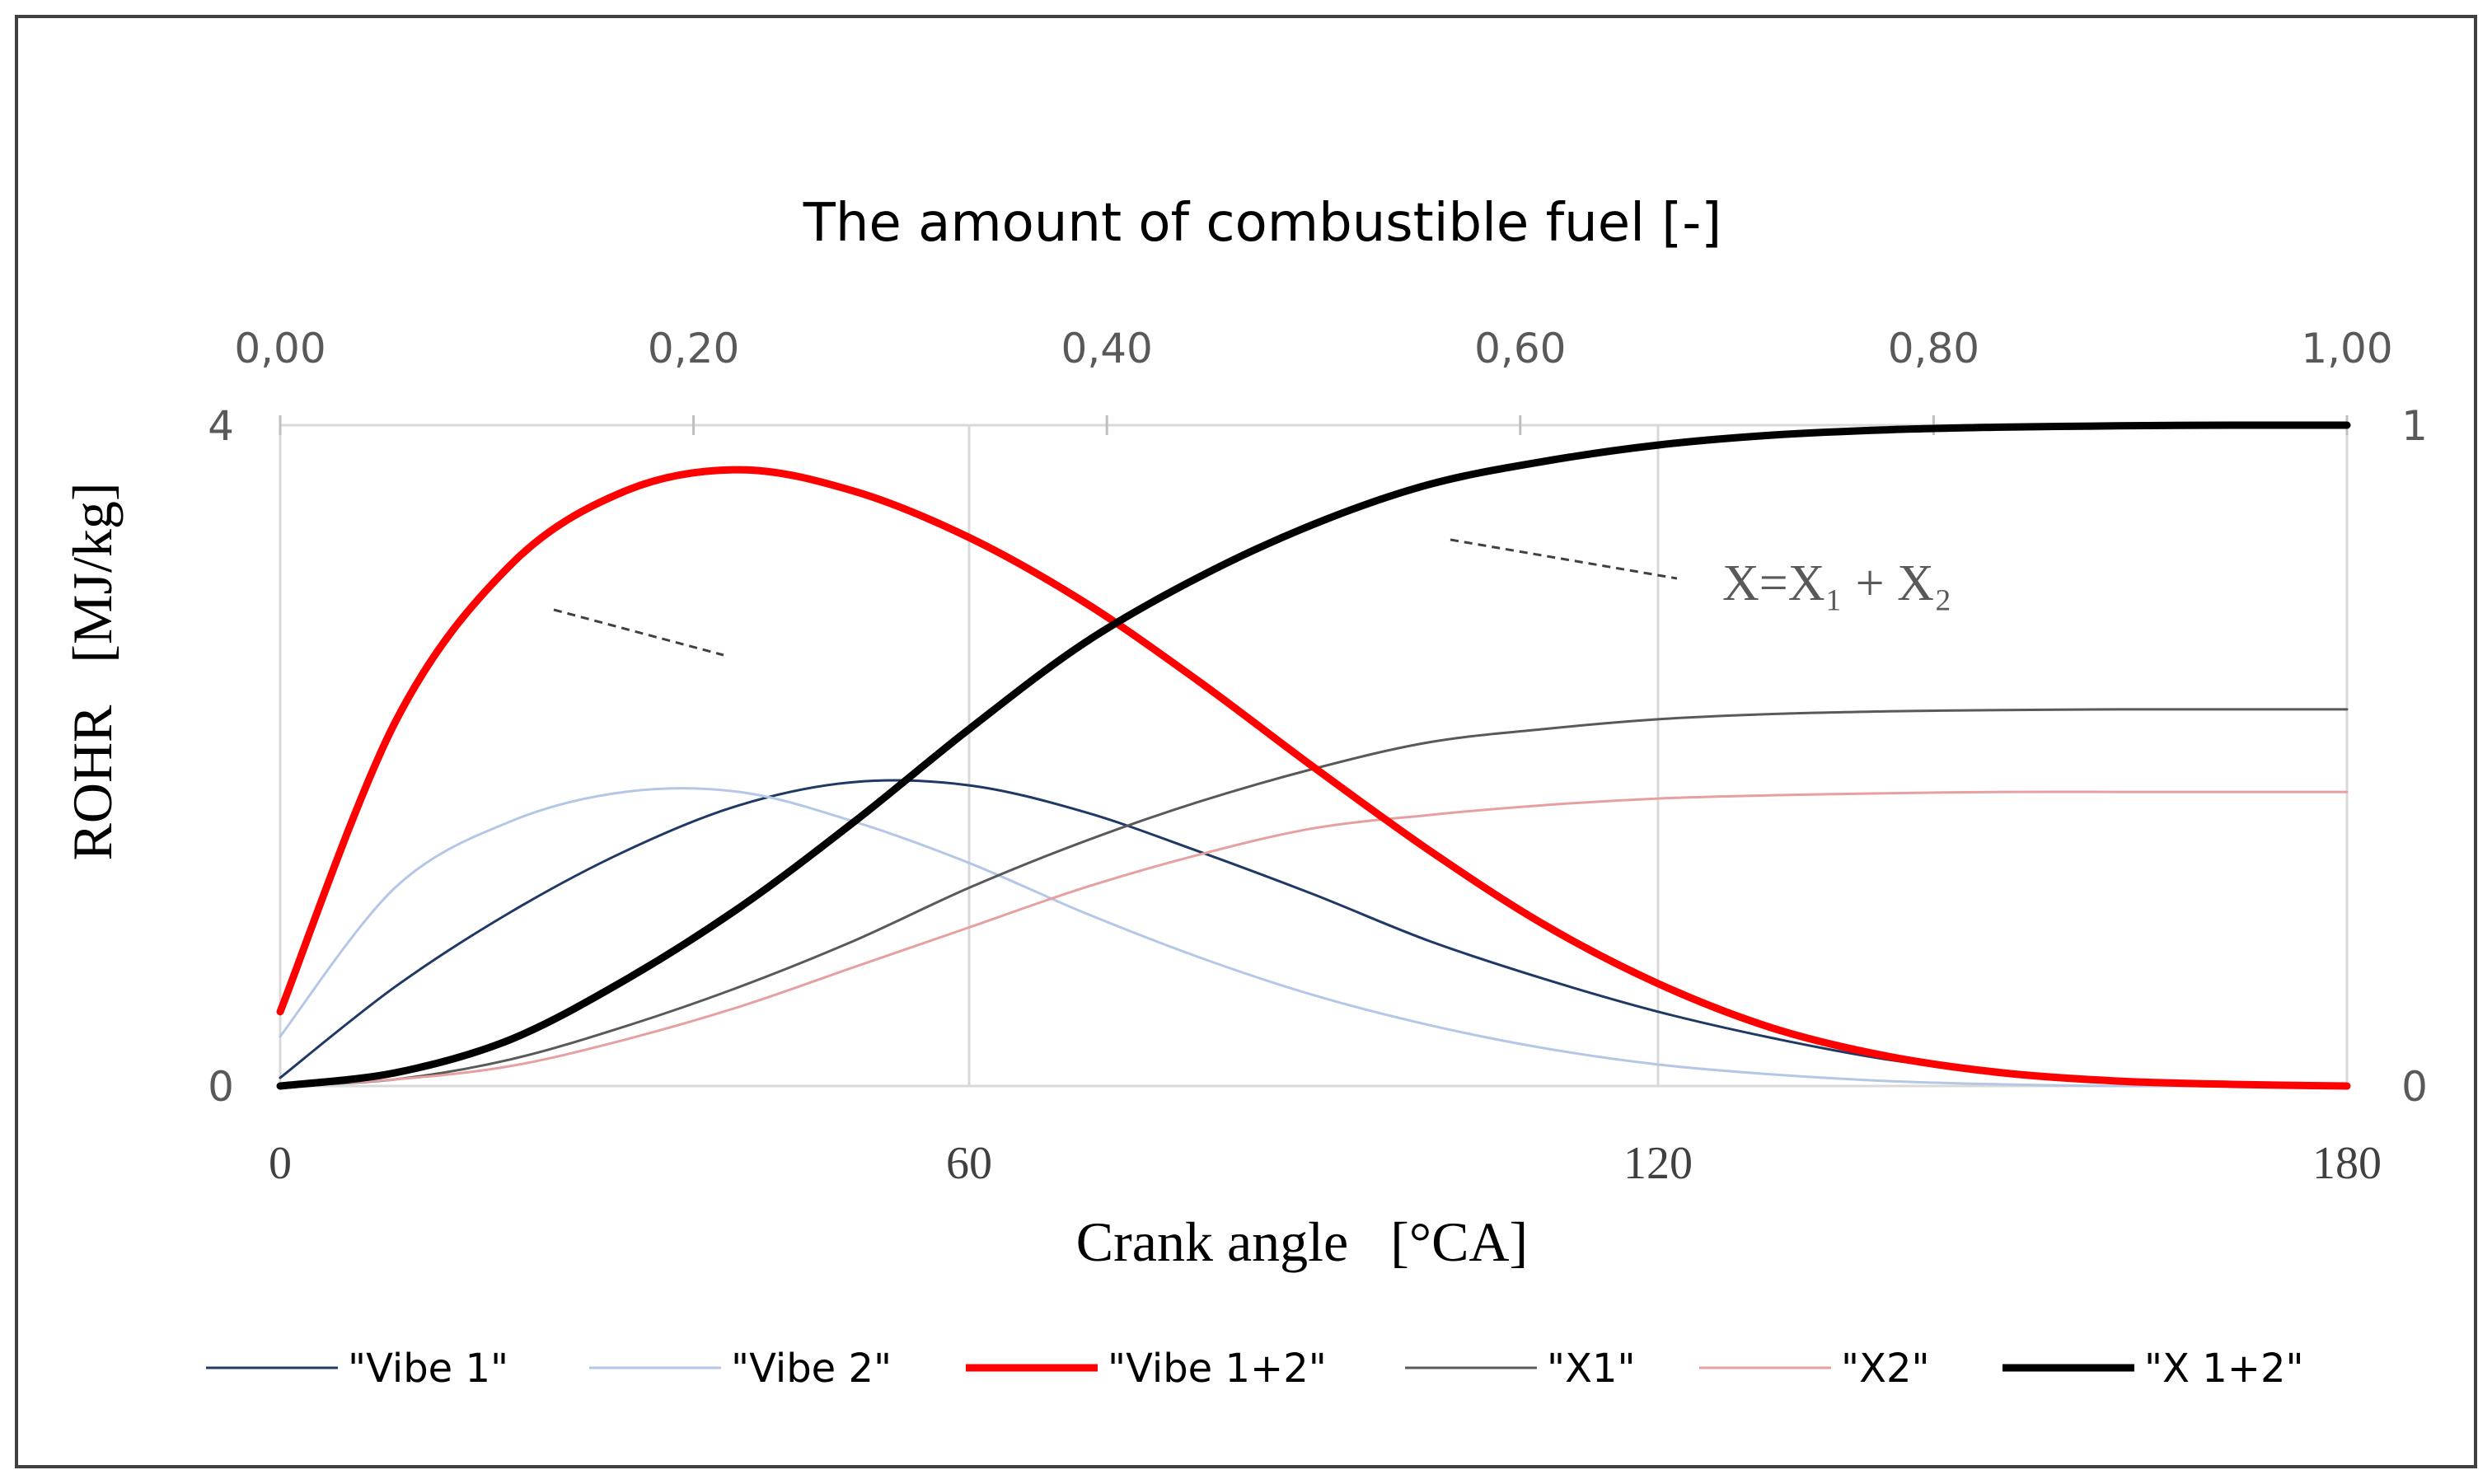 This screenshot has width=2492, height=1484. Describe the element at coordinates (811, 1369) in the screenshot. I see `legend-label-2: "Vibe 2"` at that location.